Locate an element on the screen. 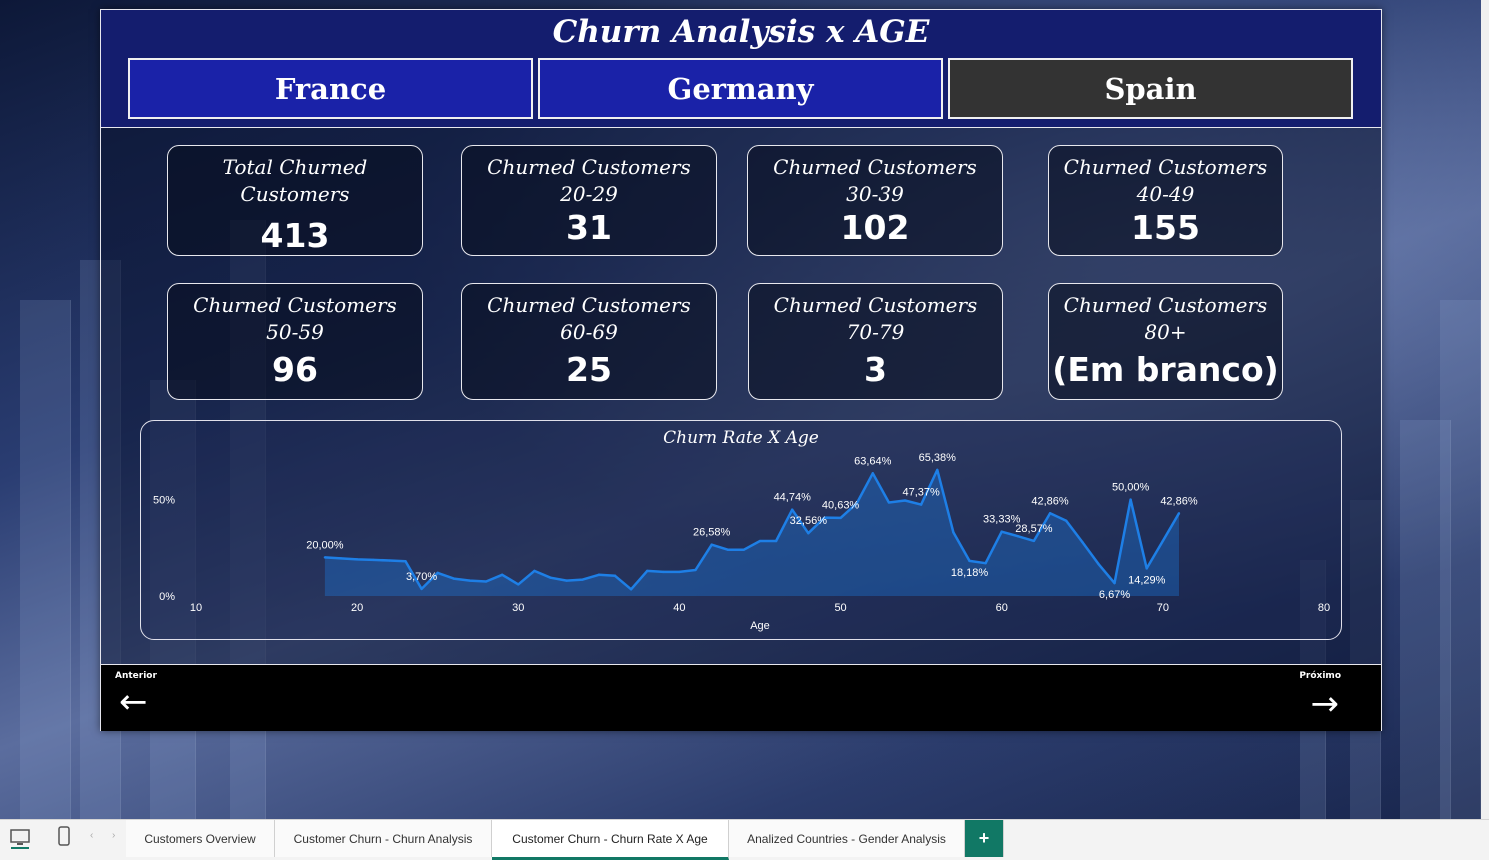 The width and height of the screenshot is (1489, 860). card-churned-20-29: Churned Customers 20-29 31 is located at coordinates (589, 200).